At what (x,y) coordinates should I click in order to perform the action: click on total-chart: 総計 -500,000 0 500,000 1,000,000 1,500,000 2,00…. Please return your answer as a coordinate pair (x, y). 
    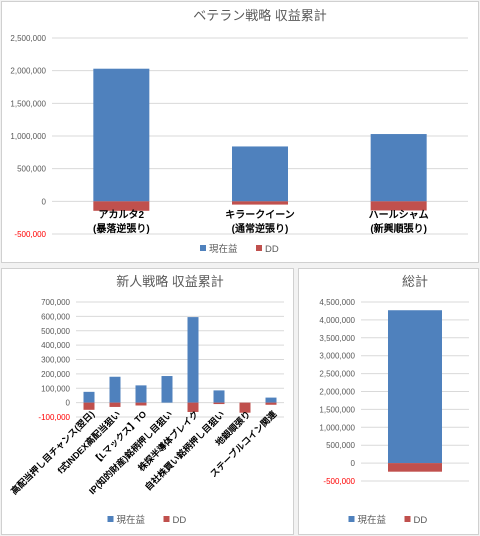
    Looking at the image, I should click on (394, 400).